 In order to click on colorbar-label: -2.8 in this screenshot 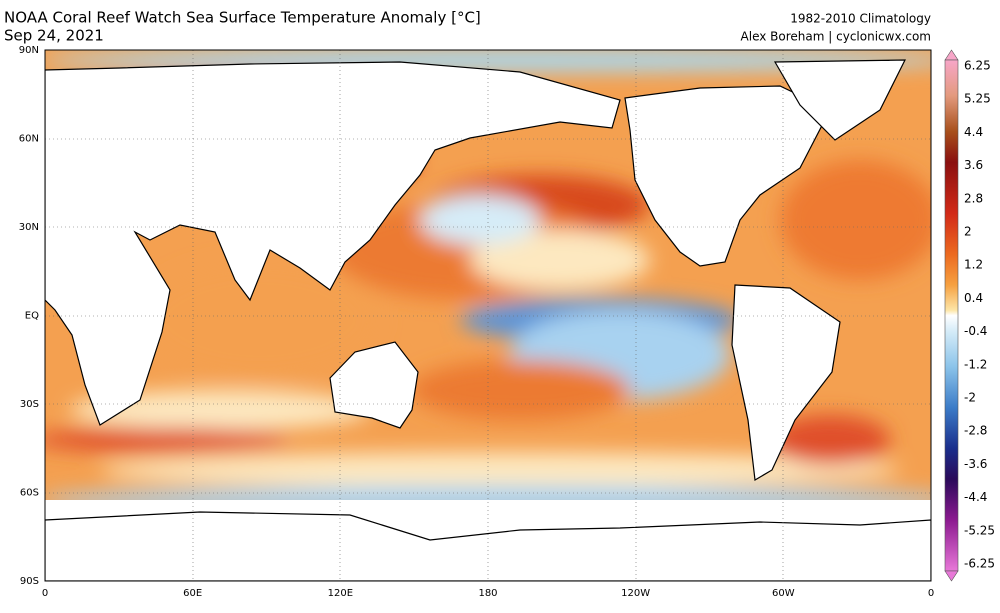, I will do `click(975, 431)`.